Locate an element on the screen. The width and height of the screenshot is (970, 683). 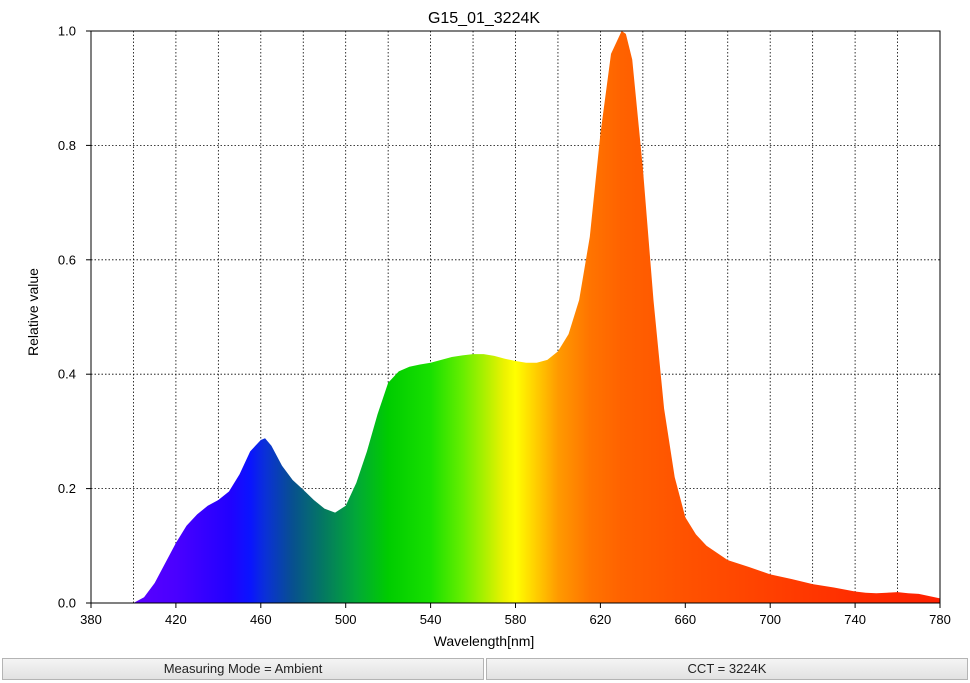
y-tick-label: 1.0 is located at coordinates (67, 31).